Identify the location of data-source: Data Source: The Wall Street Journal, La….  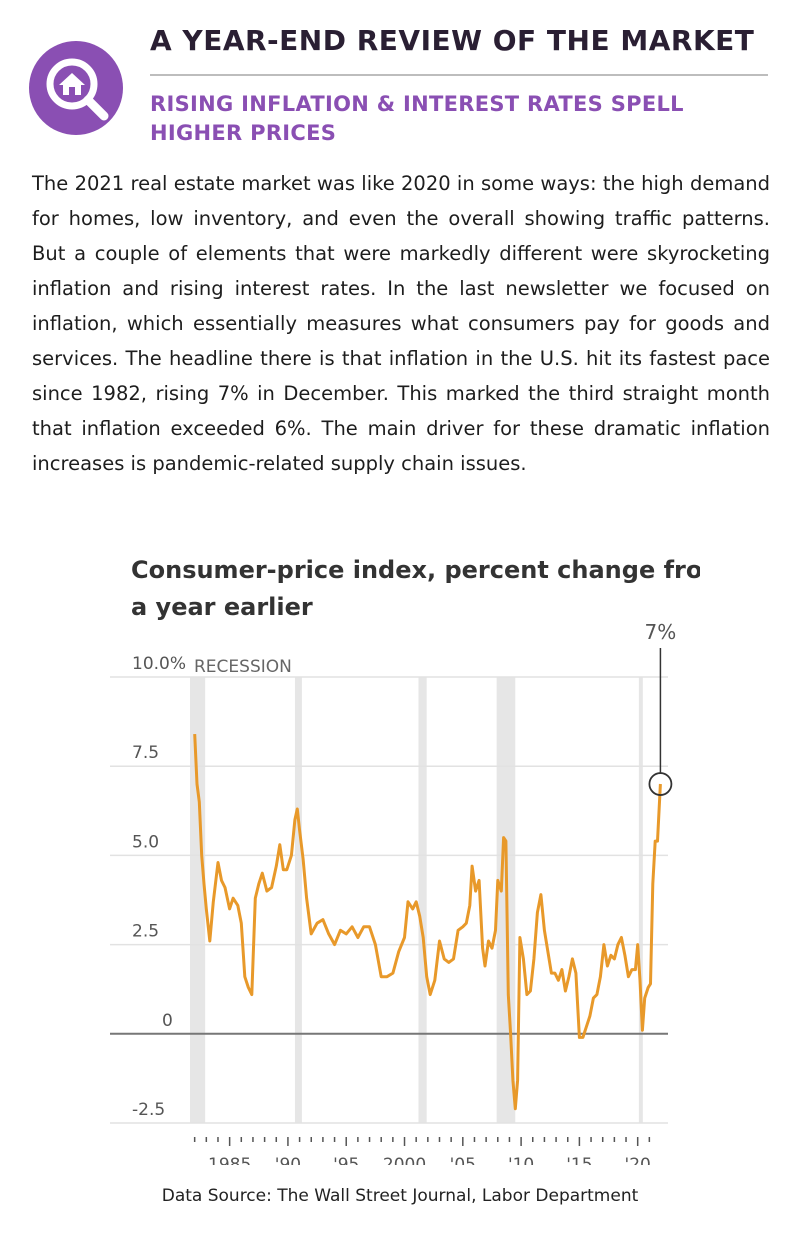
(400, 1196).